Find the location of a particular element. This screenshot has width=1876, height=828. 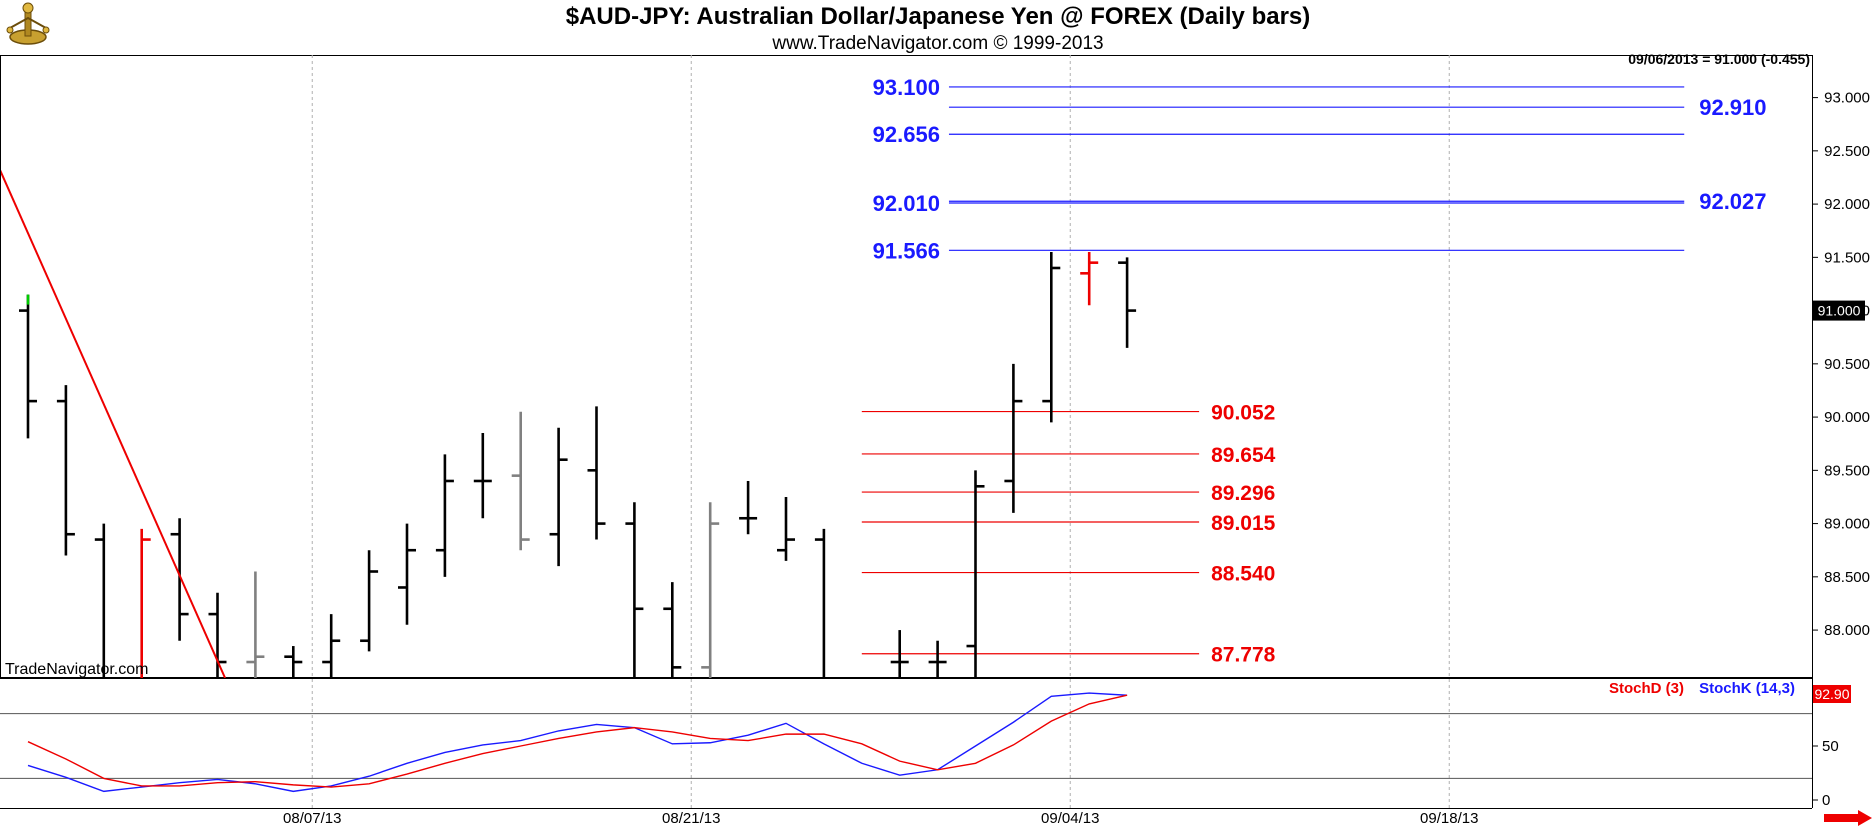

trendline-segment is located at coordinates (113, 423).